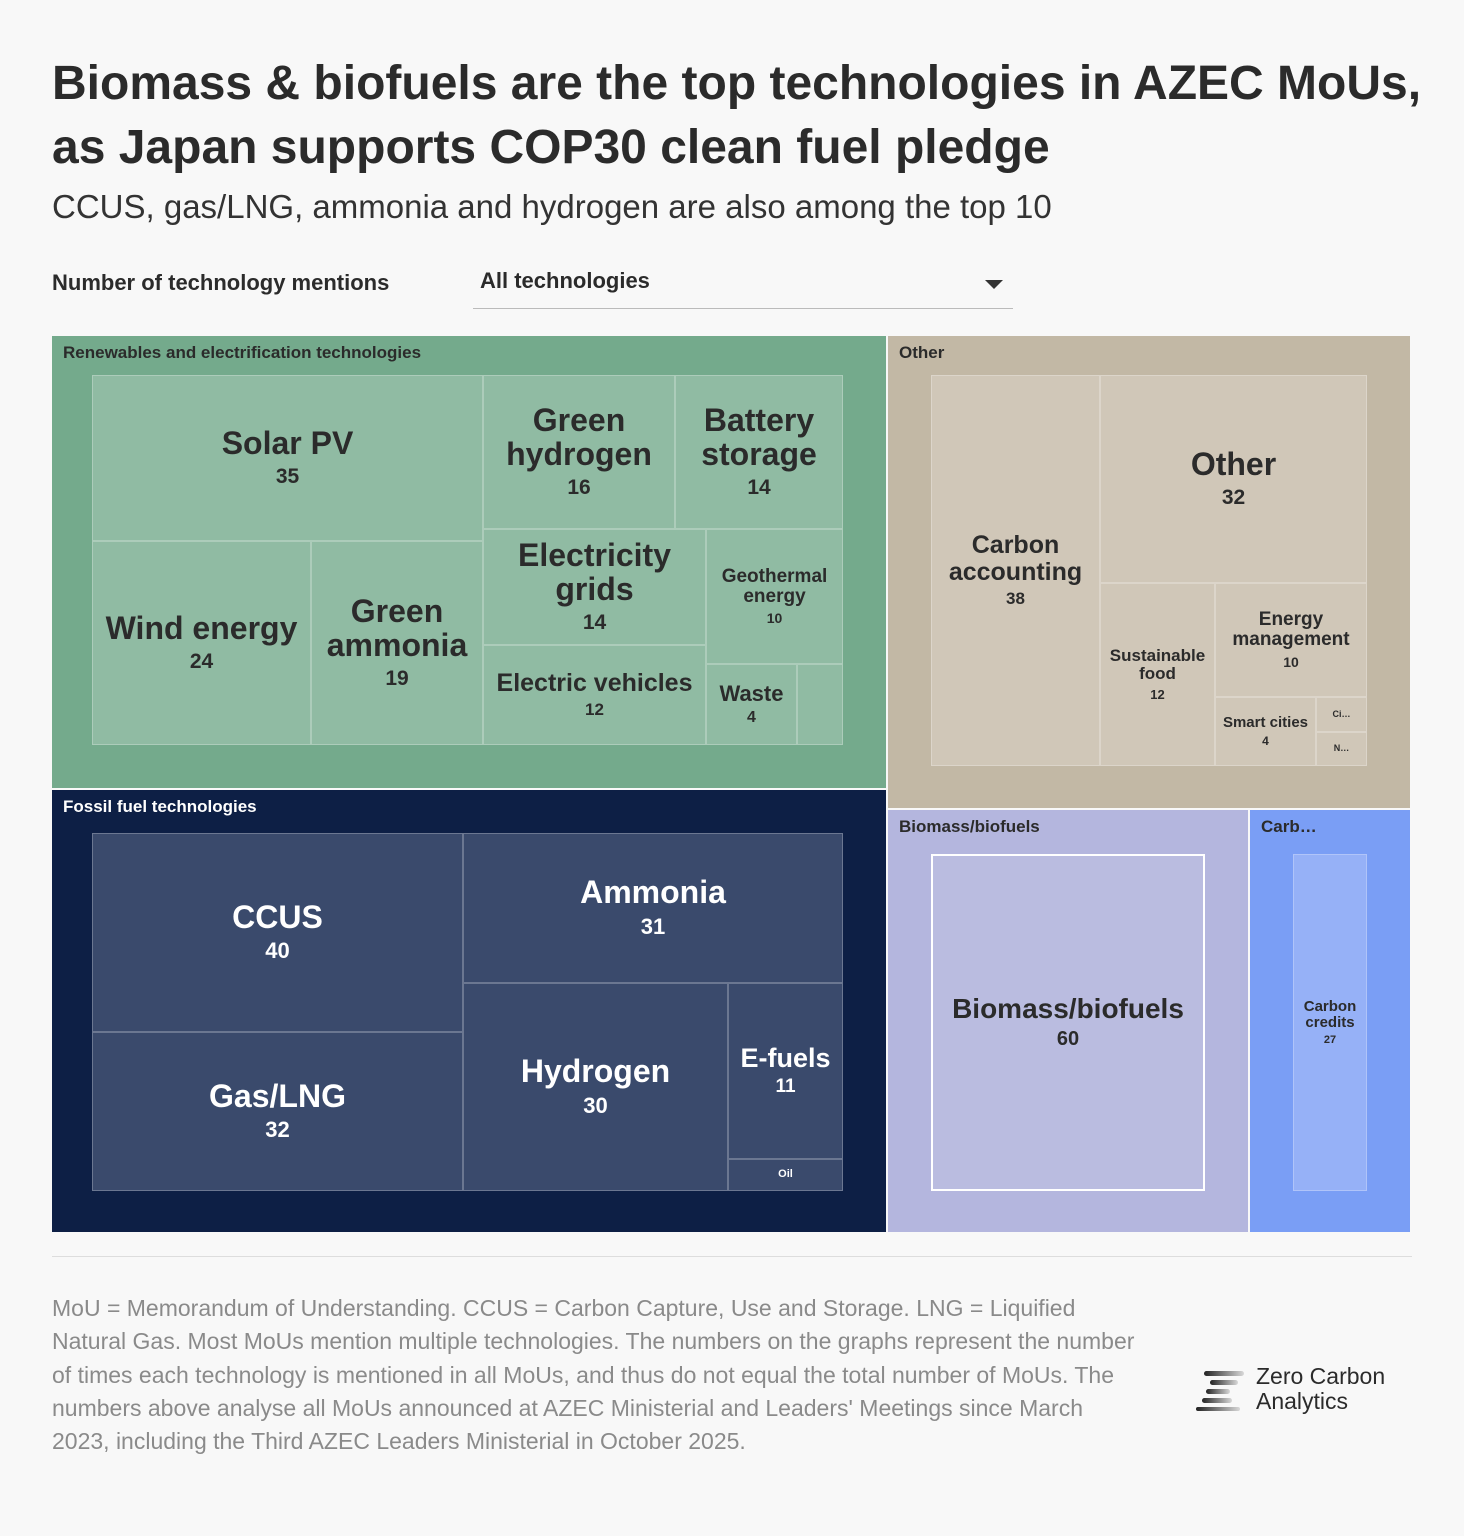  I want to click on technology-dropdown: All technologies, so click(743, 285).